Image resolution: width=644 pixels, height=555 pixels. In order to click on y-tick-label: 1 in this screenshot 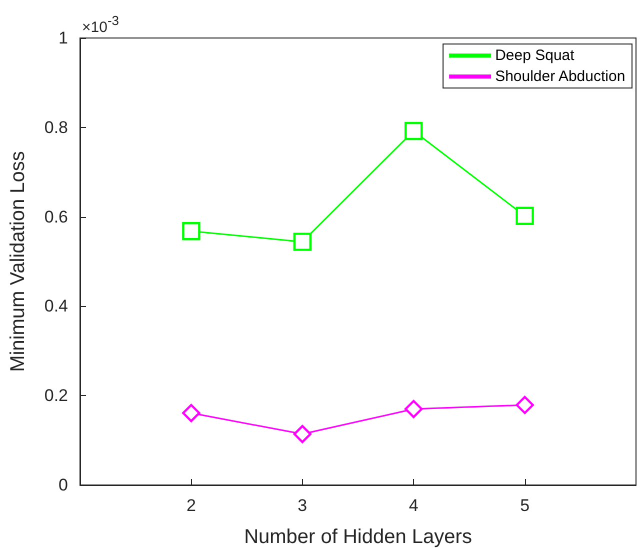, I will do `click(63, 38)`.